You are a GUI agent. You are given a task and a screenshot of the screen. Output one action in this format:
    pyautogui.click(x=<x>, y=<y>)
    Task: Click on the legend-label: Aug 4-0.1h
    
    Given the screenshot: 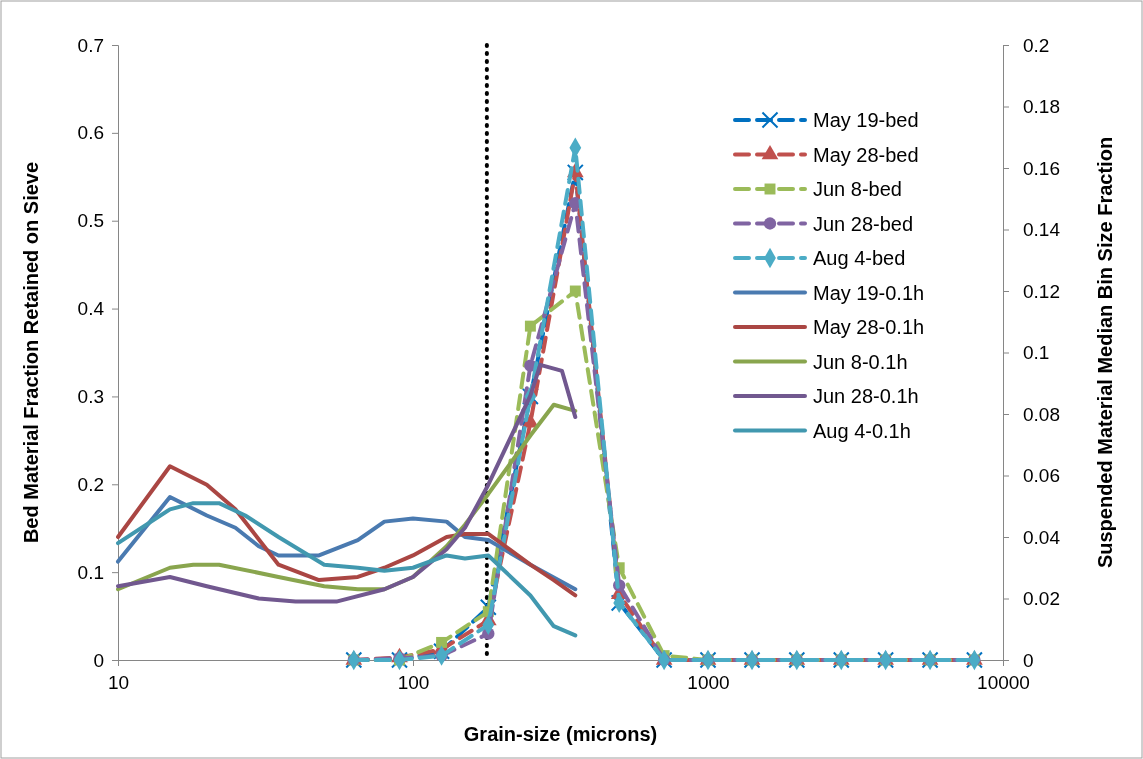 What is the action you would take?
    pyautogui.click(x=862, y=430)
    